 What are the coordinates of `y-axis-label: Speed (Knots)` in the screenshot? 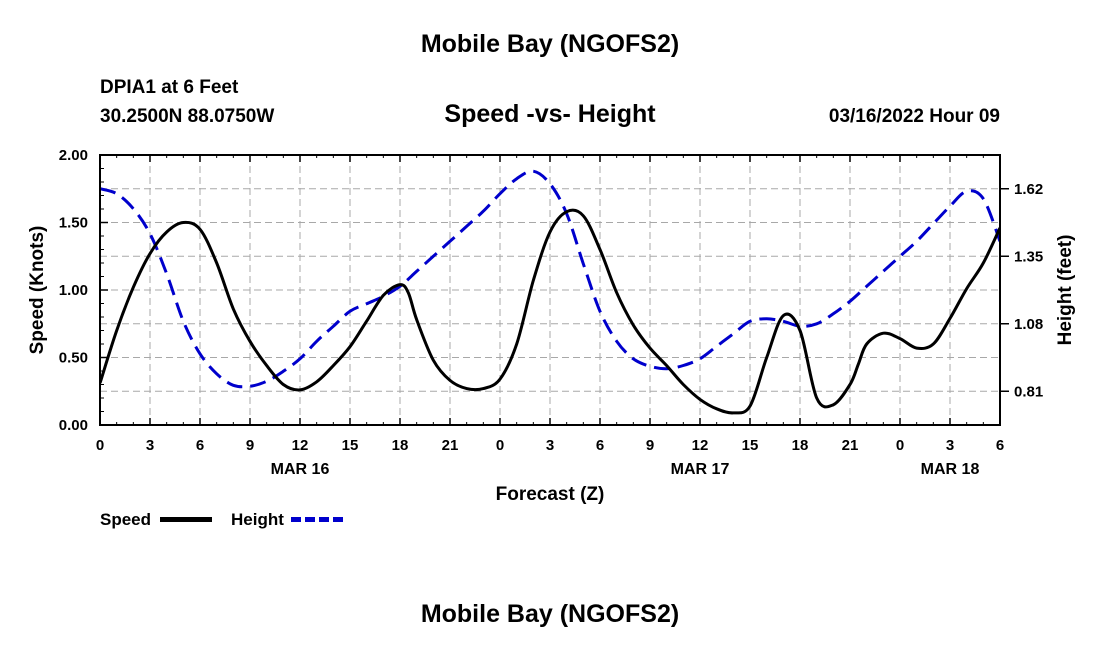 It's located at (37, 290).